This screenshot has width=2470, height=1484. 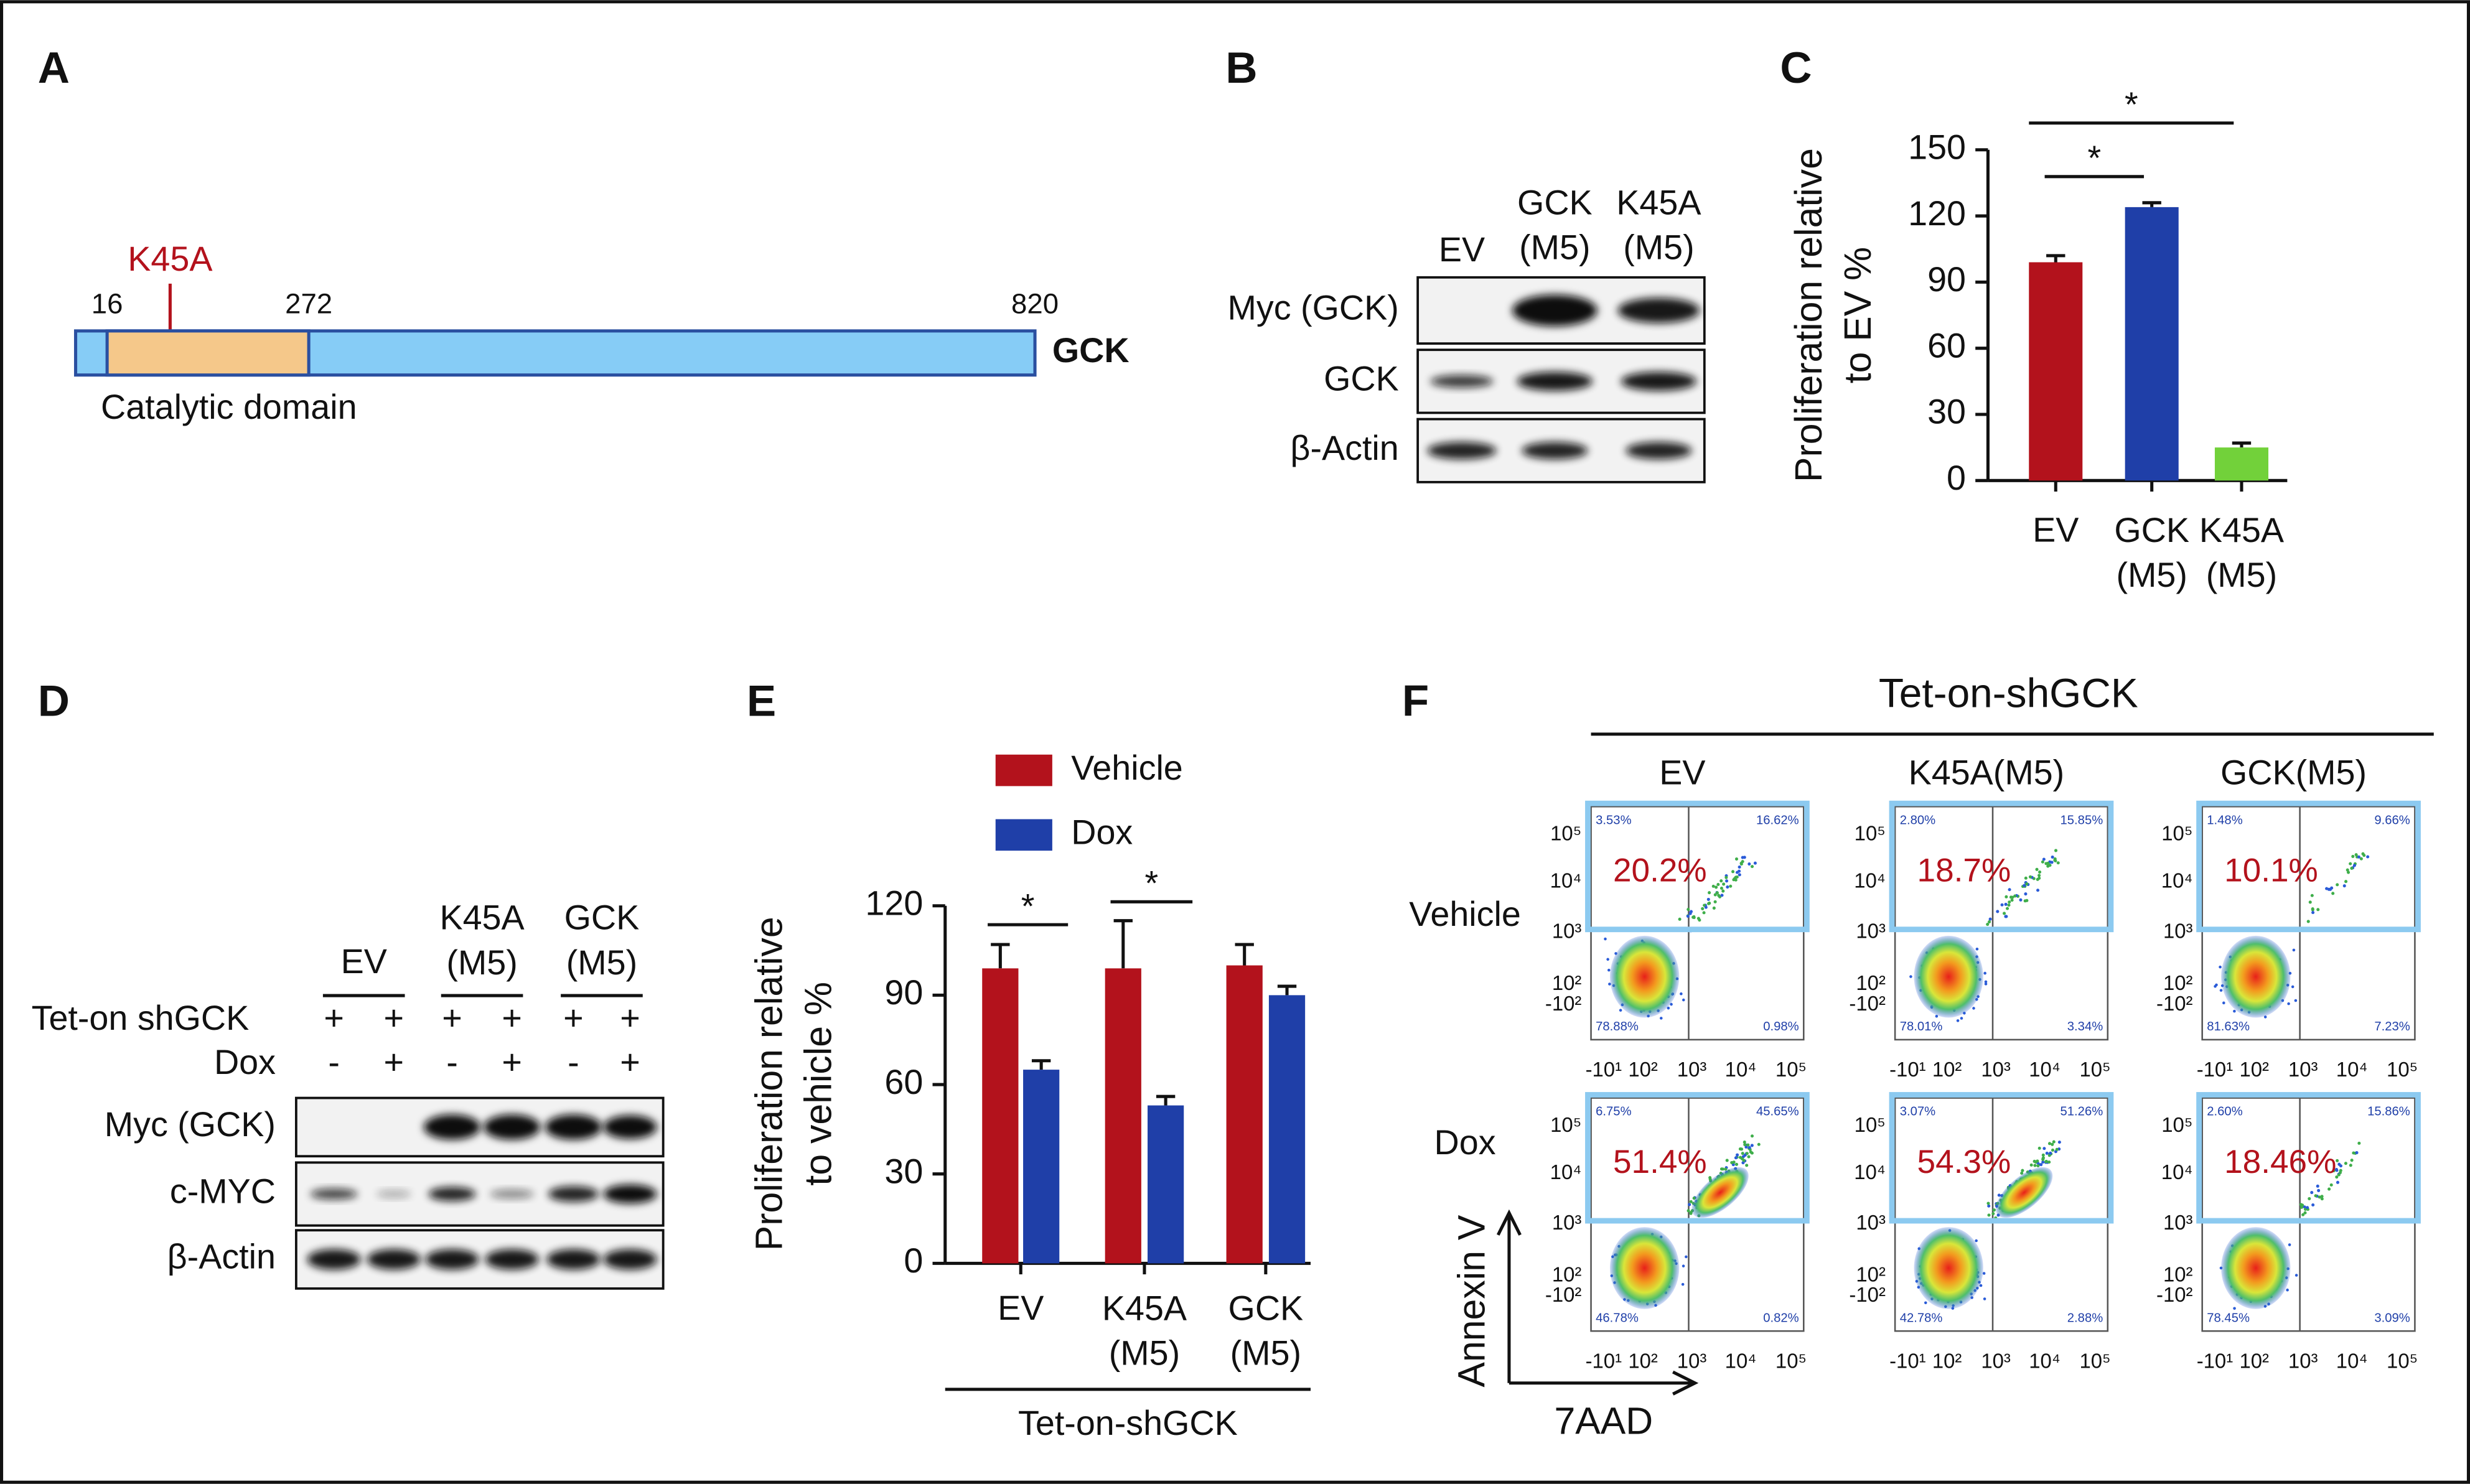 I want to click on quadrant-percent: 1.48%, so click(x=2225, y=820).